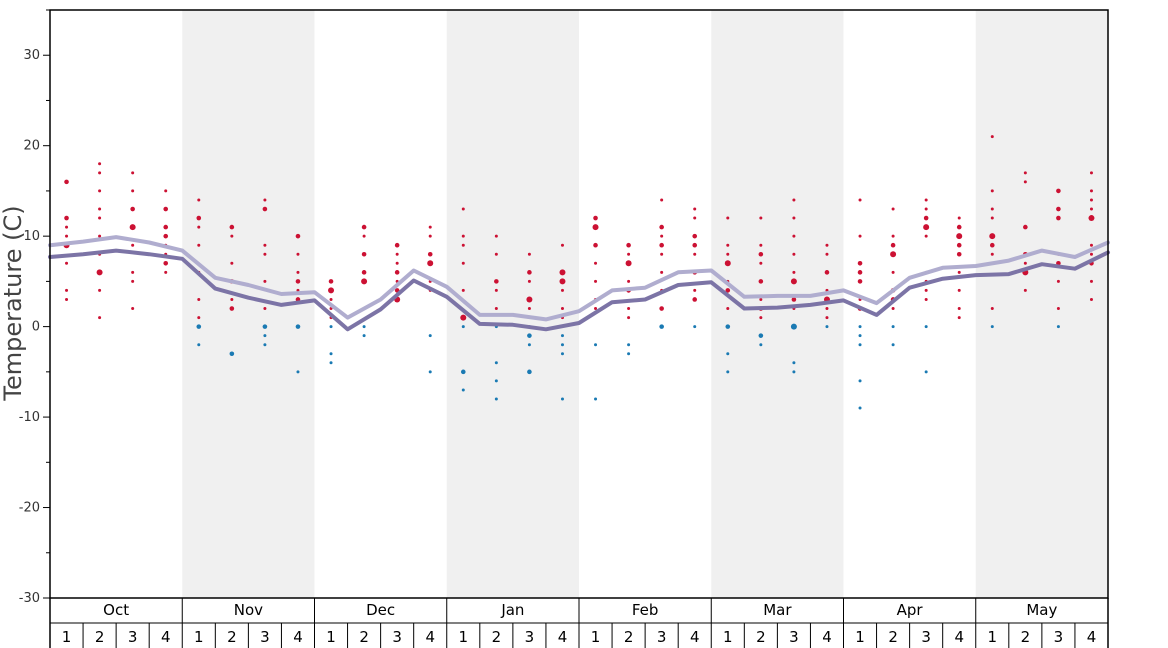  I want to click on series-line-lower, so click(579, 290).